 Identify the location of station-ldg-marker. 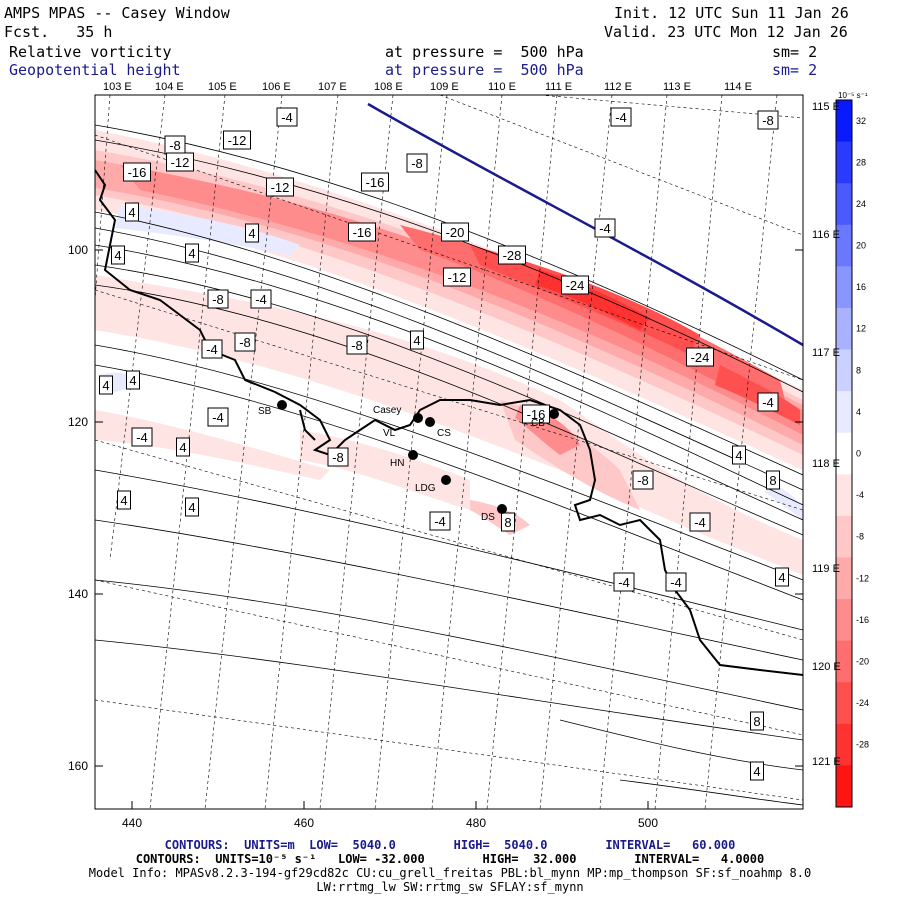
(446, 480).